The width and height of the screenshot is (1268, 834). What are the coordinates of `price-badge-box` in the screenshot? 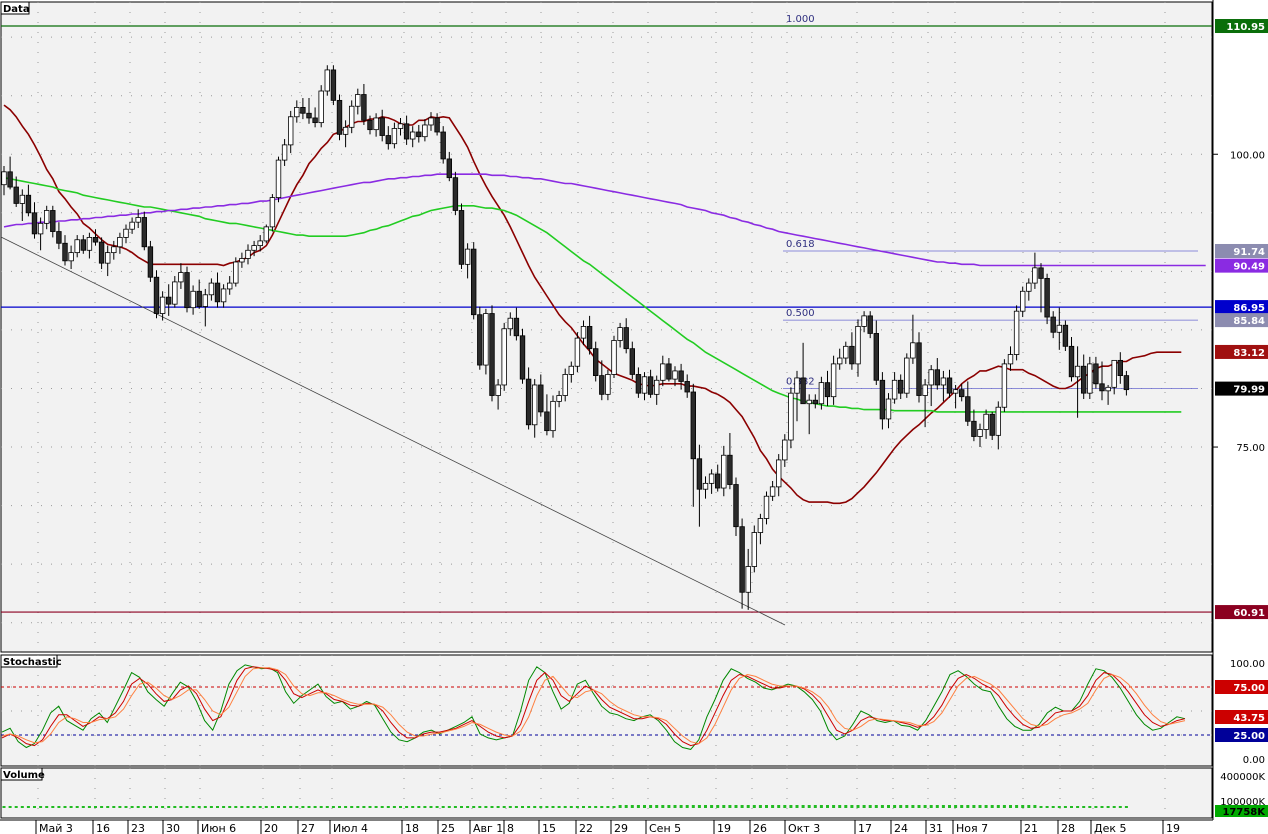 It's located at (1241, 250).